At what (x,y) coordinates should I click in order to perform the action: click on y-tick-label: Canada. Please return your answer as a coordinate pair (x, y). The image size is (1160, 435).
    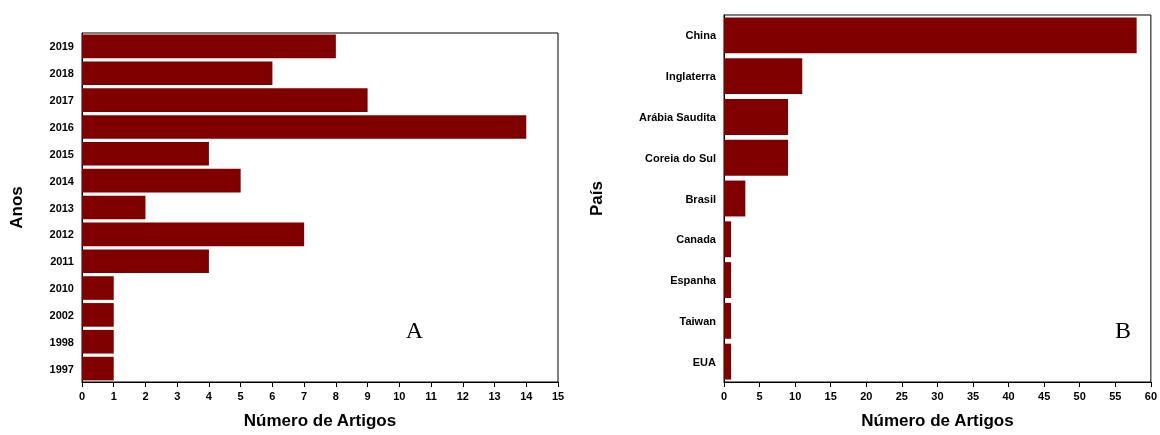
    Looking at the image, I should click on (696, 239).